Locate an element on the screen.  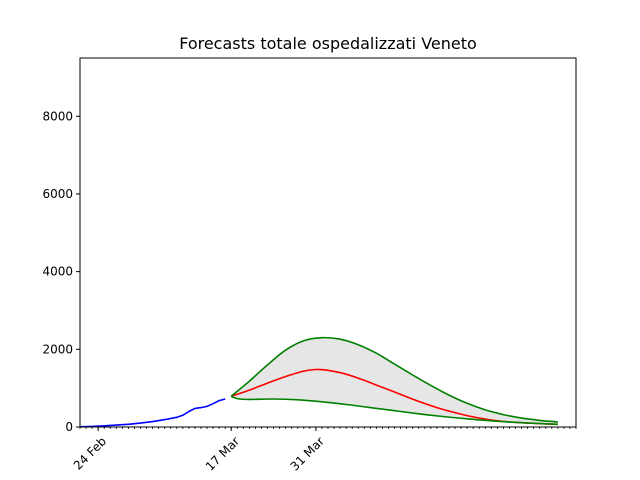
y-tick-label-6000: 6000 is located at coordinates (57, 194).